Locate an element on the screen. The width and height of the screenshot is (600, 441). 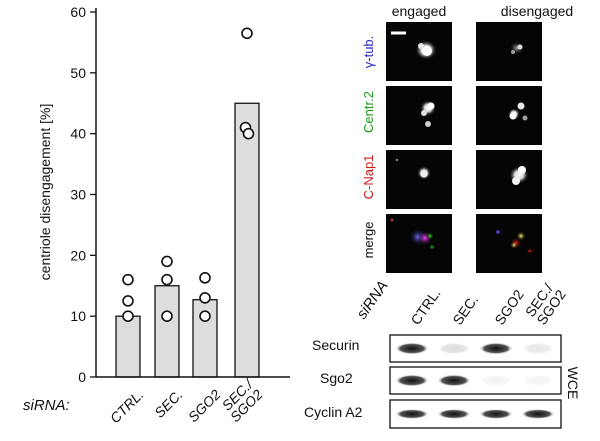
micrograph-cnap1-disengaged is located at coordinates (509, 179).